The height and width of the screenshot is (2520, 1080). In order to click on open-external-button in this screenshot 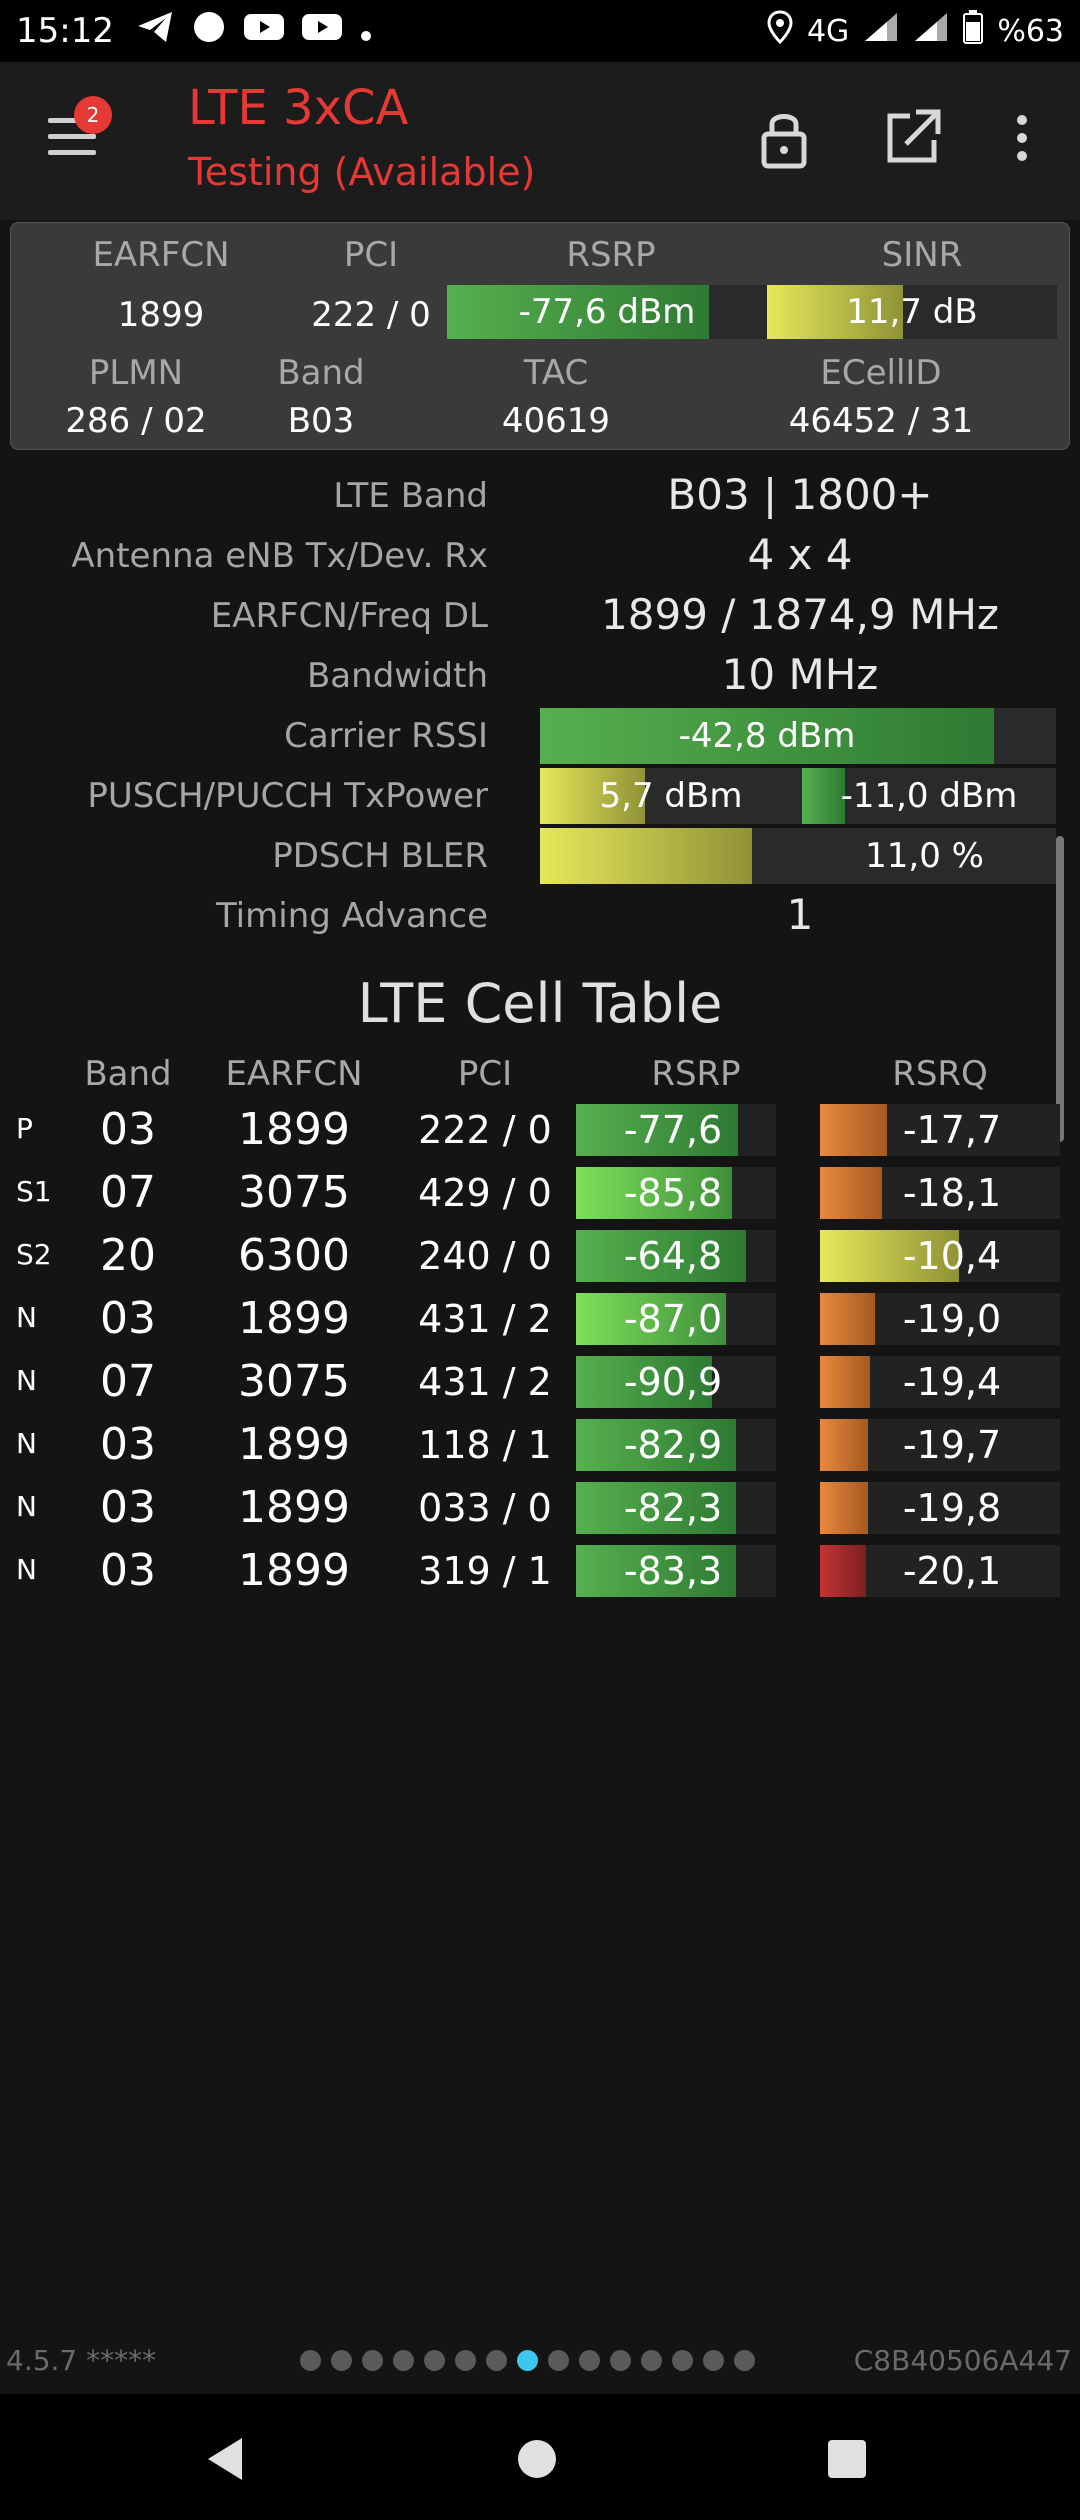, I will do `click(912, 138)`.